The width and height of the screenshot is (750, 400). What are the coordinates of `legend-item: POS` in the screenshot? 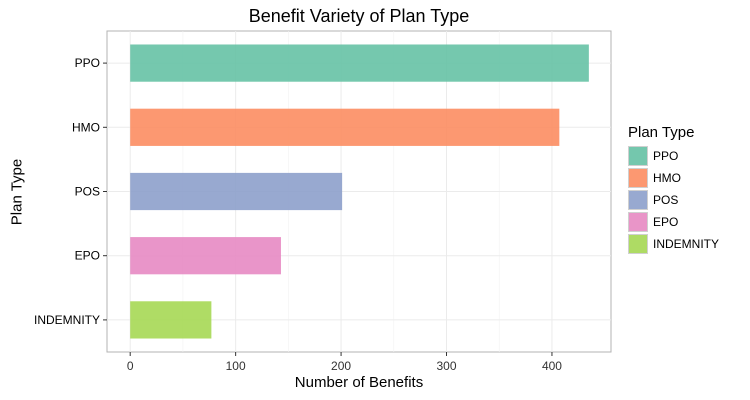 It's located at (653, 200).